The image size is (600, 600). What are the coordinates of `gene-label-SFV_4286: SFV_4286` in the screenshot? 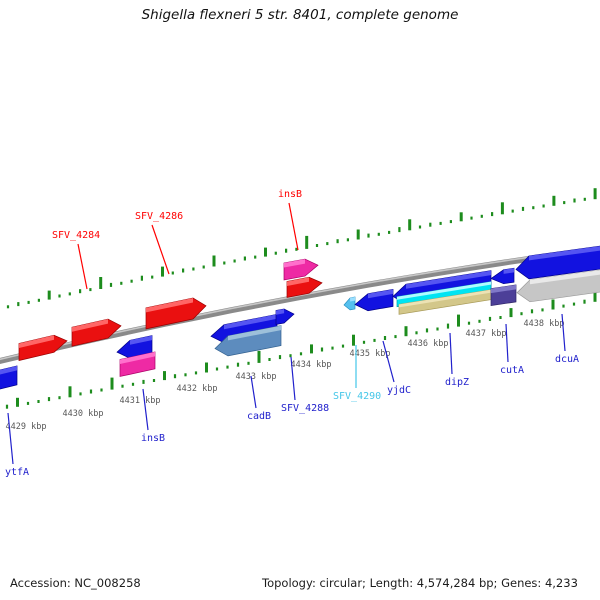 It's located at (159, 216).